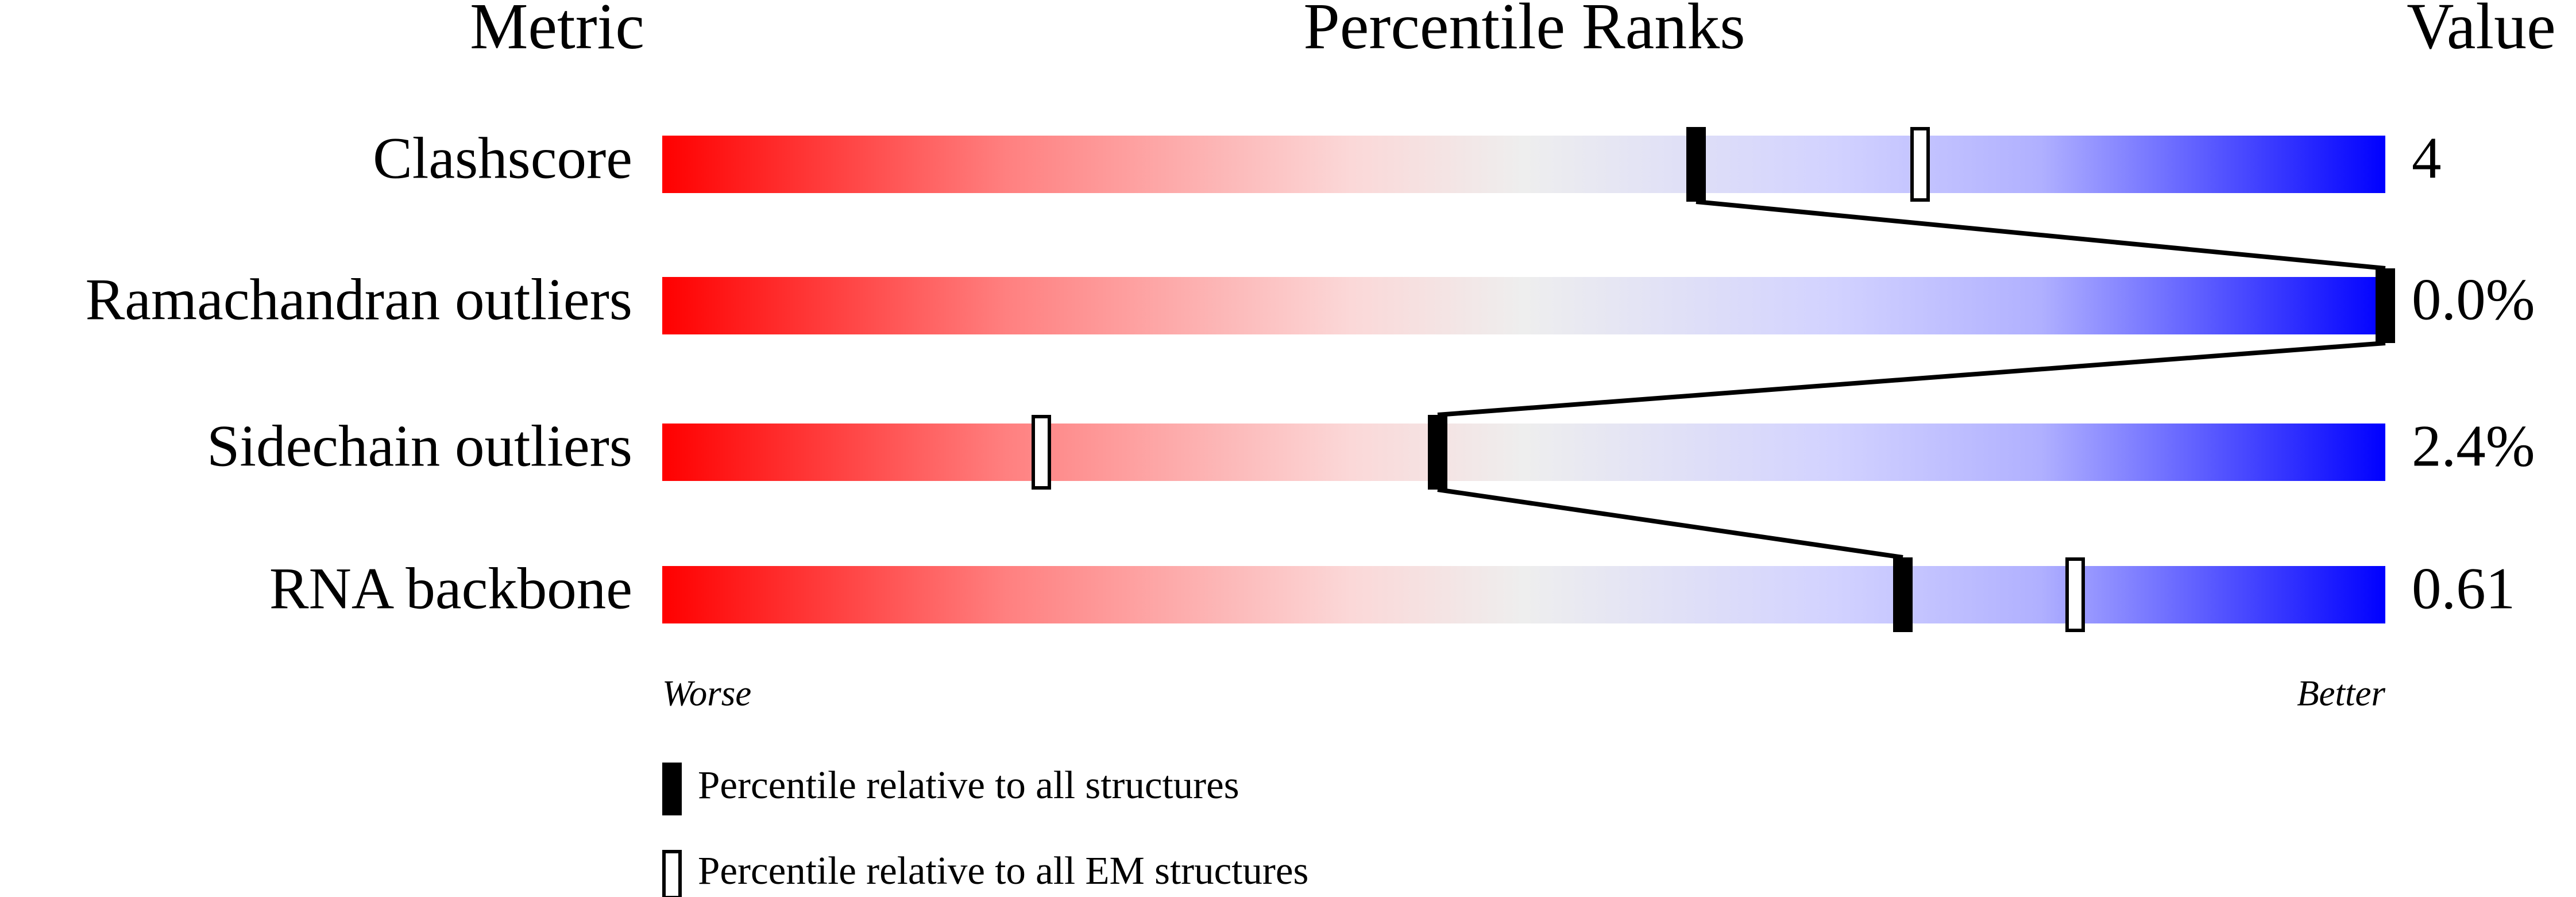 The image size is (2576, 897). I want to click on legend-label: Percentile relative to all EM structures, so click(1003, 870).